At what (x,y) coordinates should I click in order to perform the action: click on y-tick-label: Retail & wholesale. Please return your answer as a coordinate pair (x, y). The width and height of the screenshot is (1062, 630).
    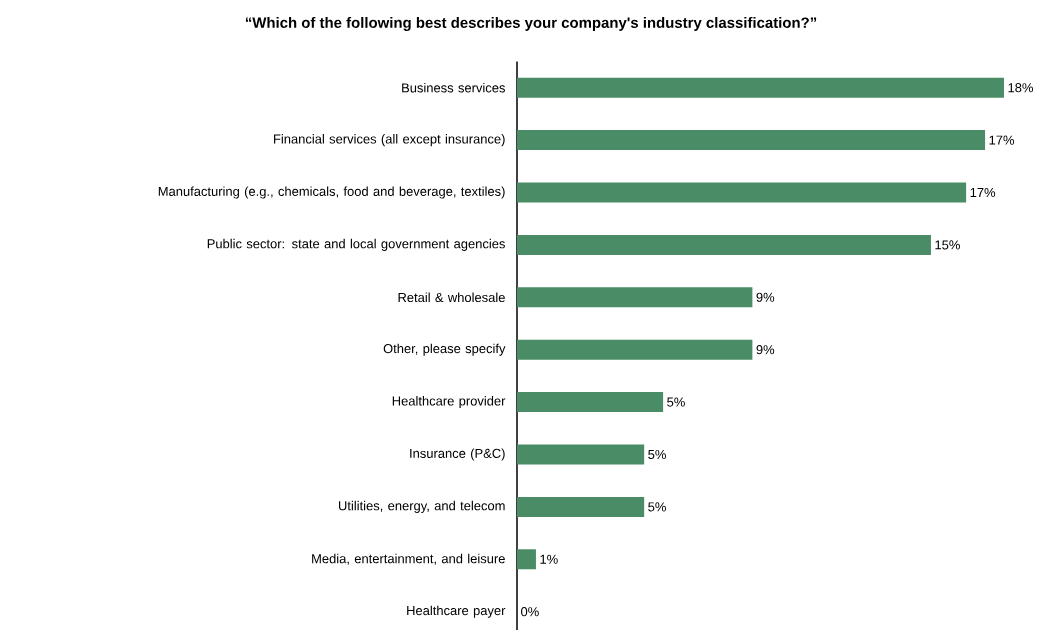
    Looking at the image, I should click on (451, 297).